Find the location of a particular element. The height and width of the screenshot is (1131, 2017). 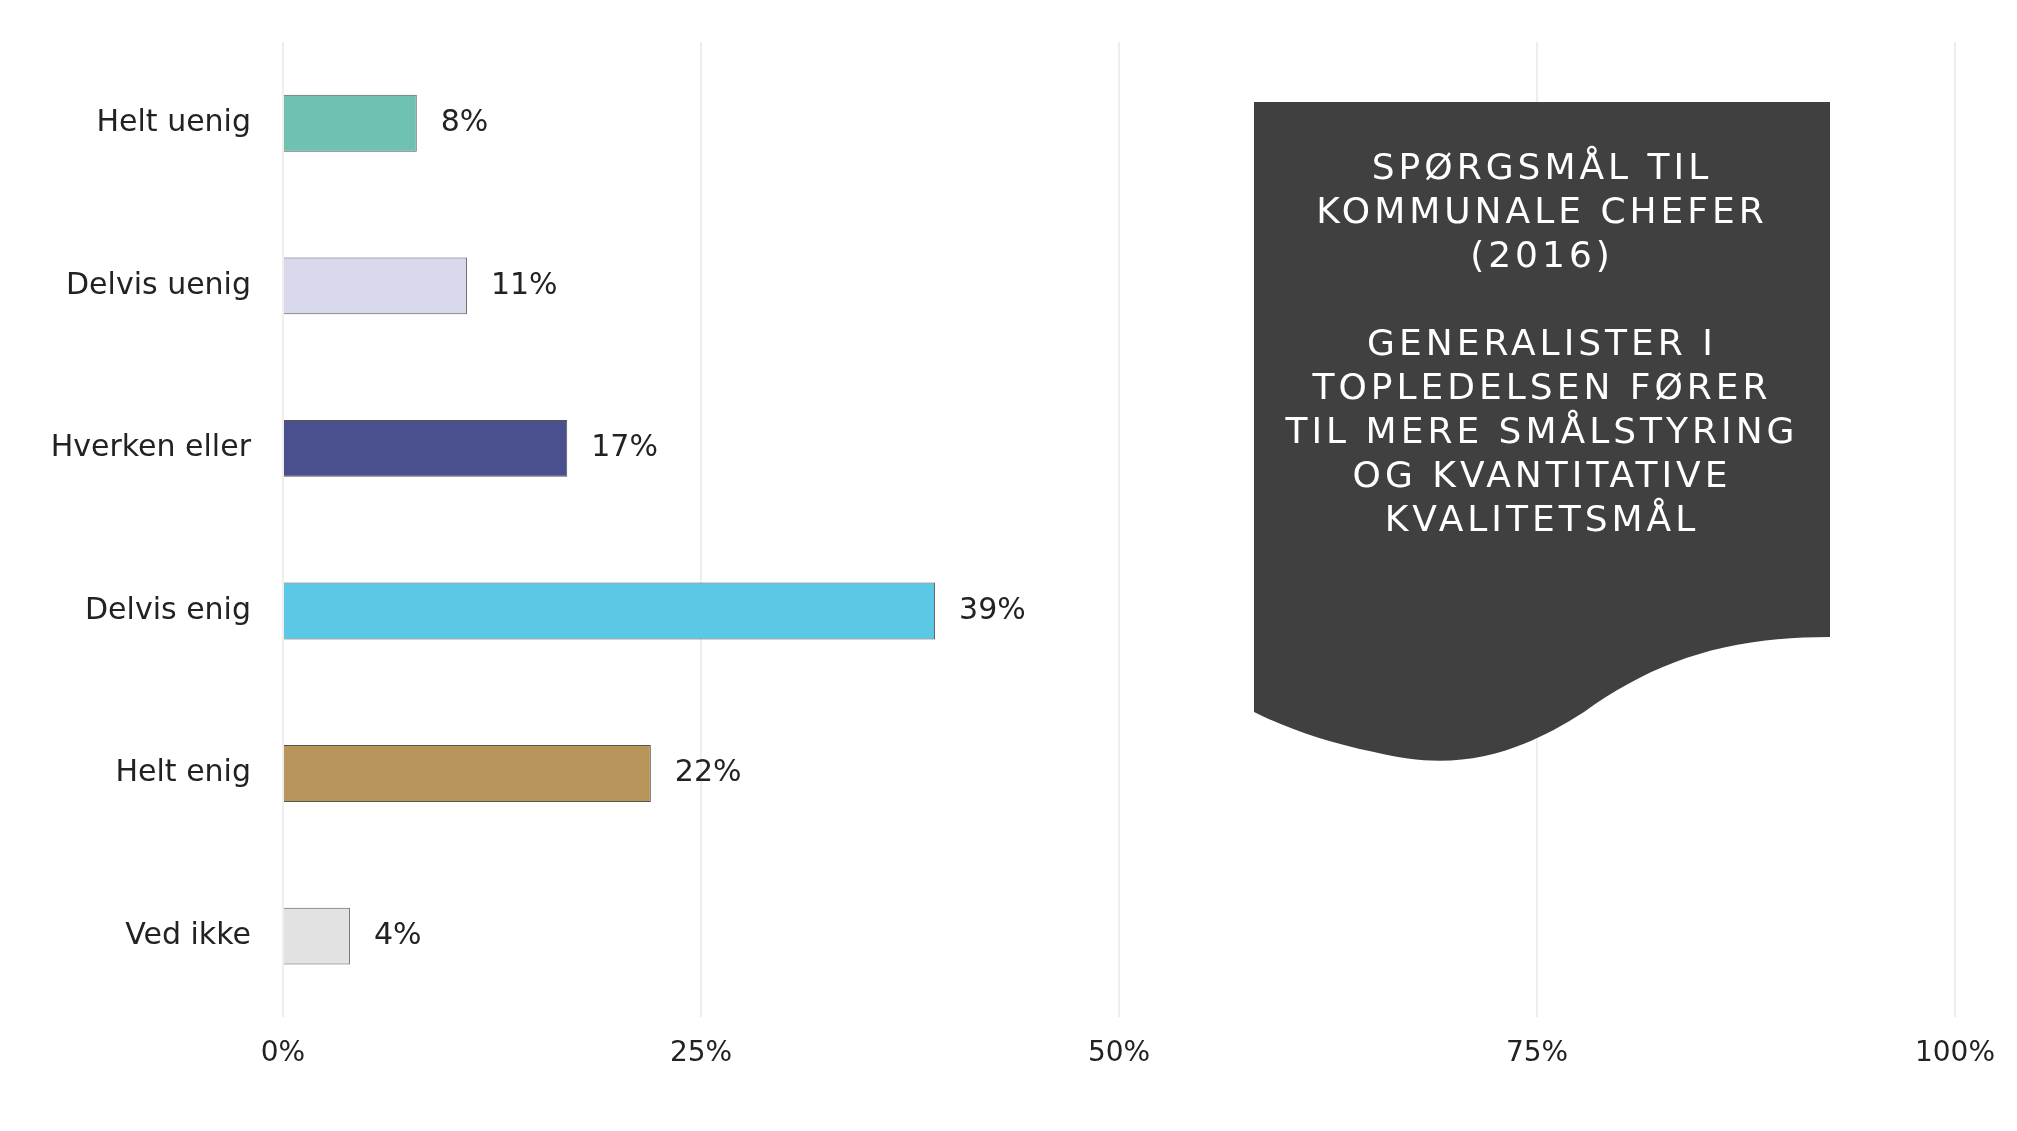

data-label: 39% is located at coordinates (992, 608).